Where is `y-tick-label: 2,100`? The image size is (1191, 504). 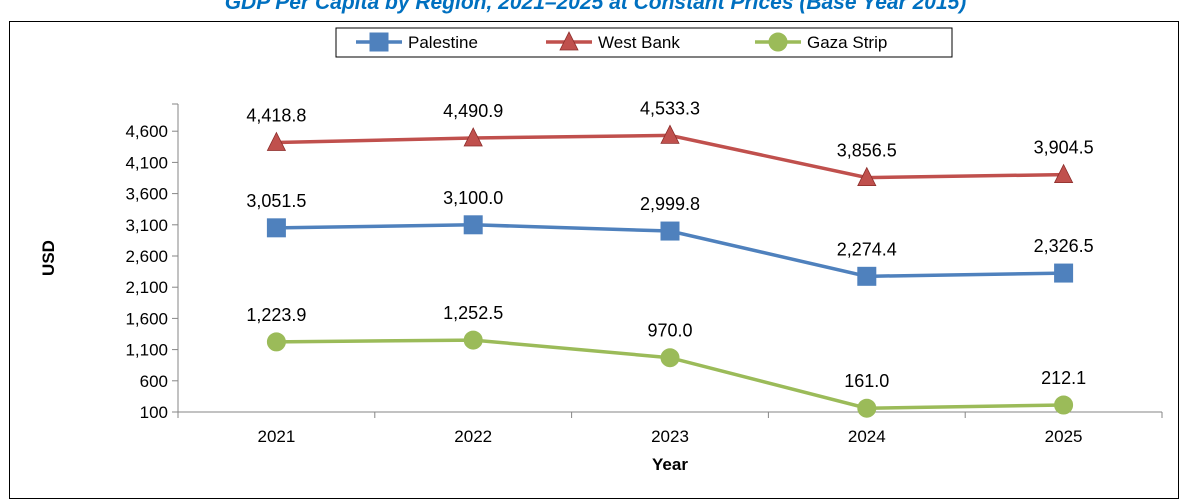
y-tick-label: 2,100 is located at coordinates (146, 287).